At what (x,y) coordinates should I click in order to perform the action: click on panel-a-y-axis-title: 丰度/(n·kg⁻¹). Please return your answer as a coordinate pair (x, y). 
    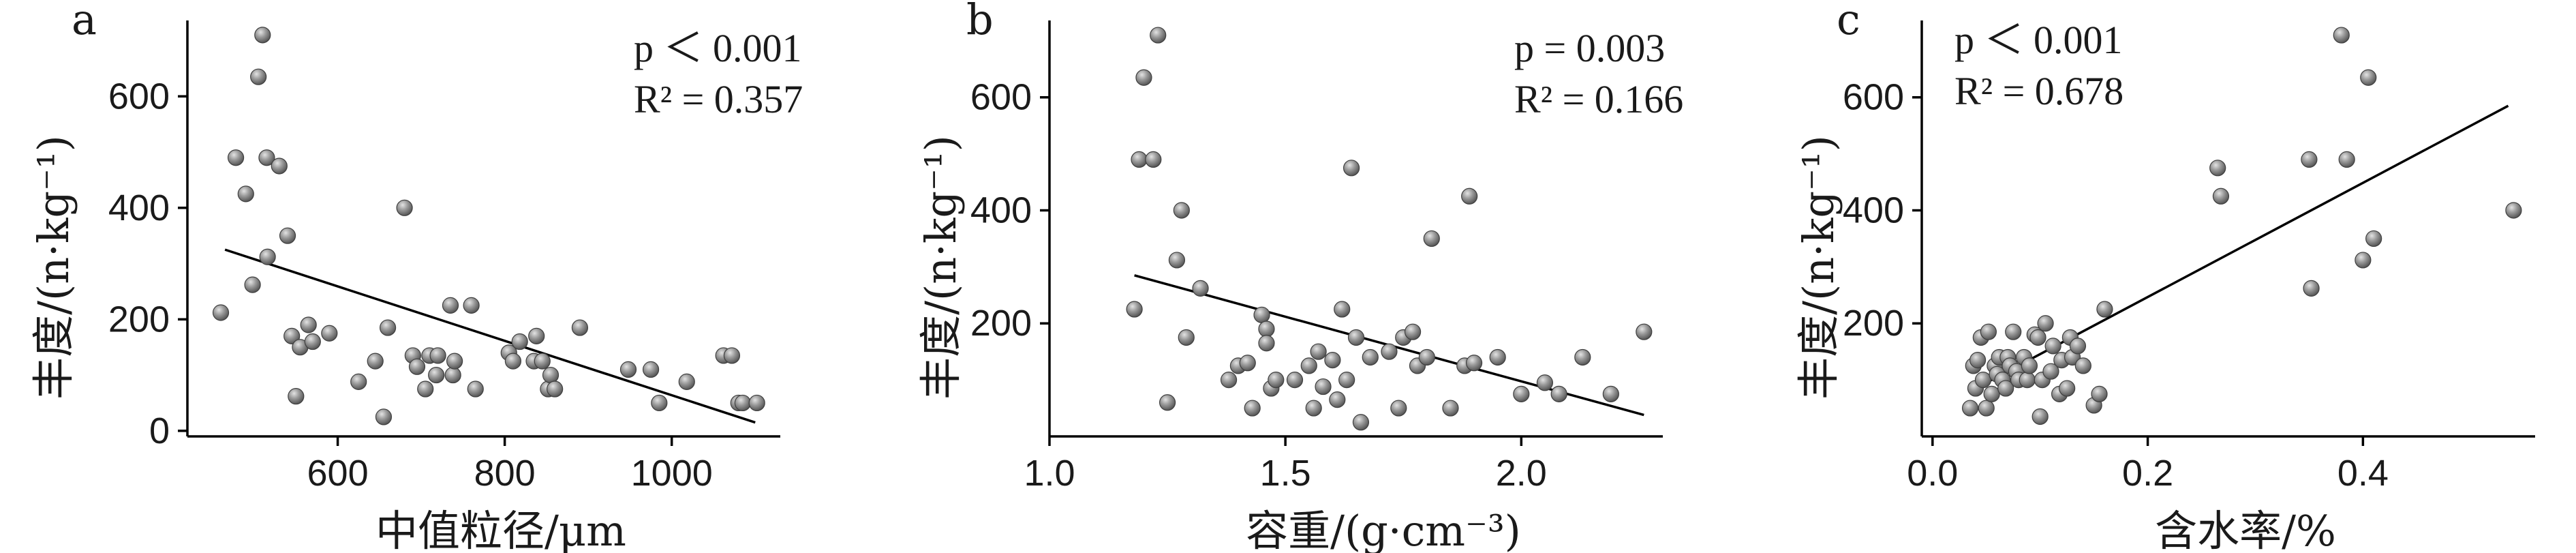
    Looking at the image, I should click on (53, 267).